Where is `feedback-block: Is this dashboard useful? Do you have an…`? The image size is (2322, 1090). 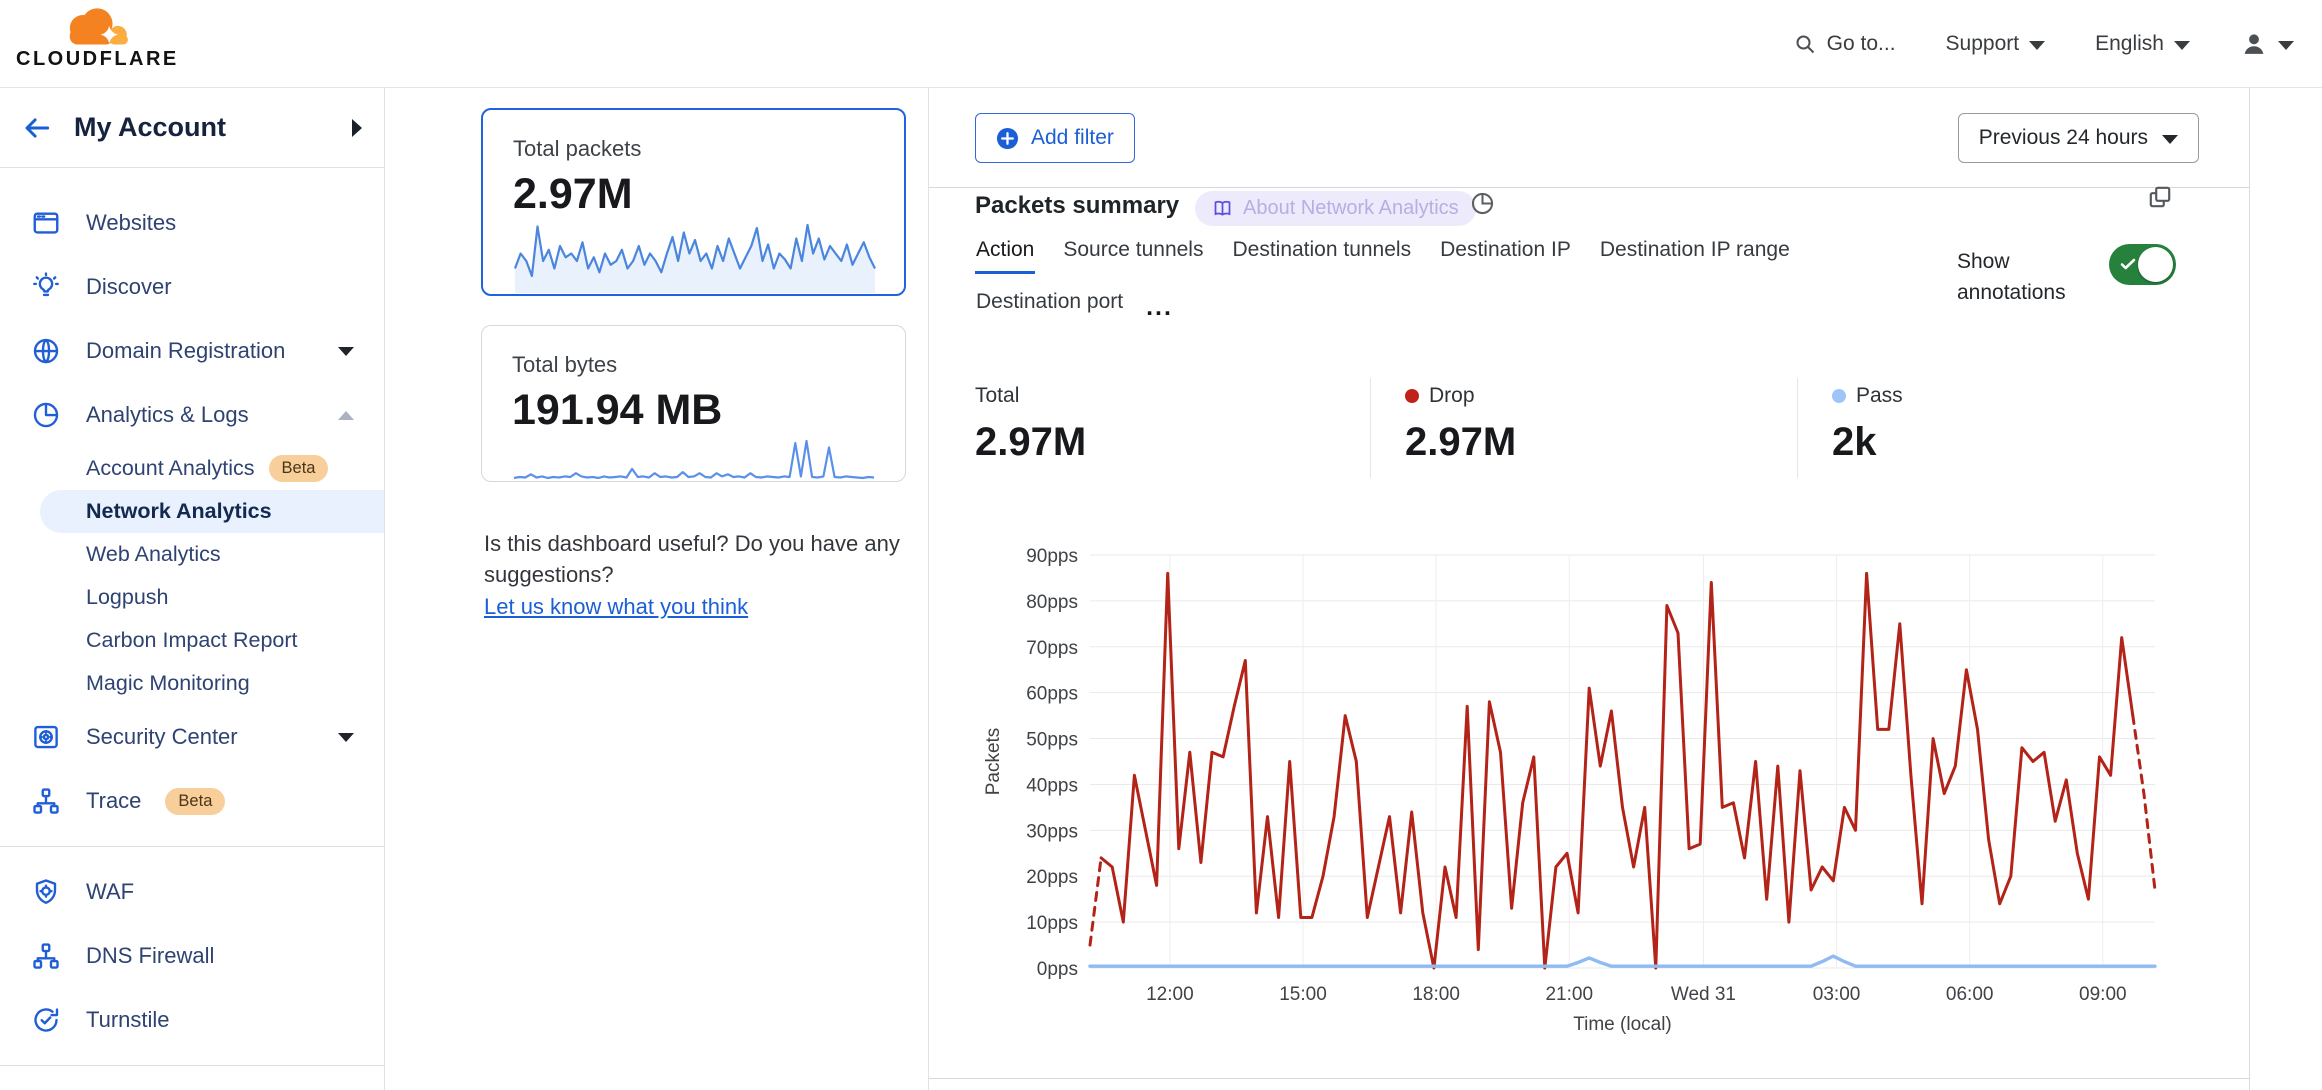 feedback-block: Is this dashboard useful? Do you have an… is located at coordinates (699, 575).